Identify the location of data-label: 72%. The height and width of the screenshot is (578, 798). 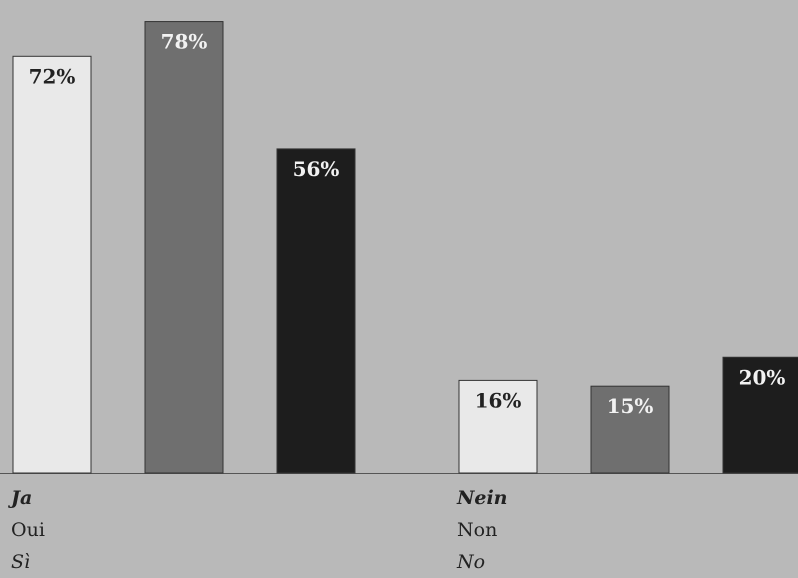
(52, 76).